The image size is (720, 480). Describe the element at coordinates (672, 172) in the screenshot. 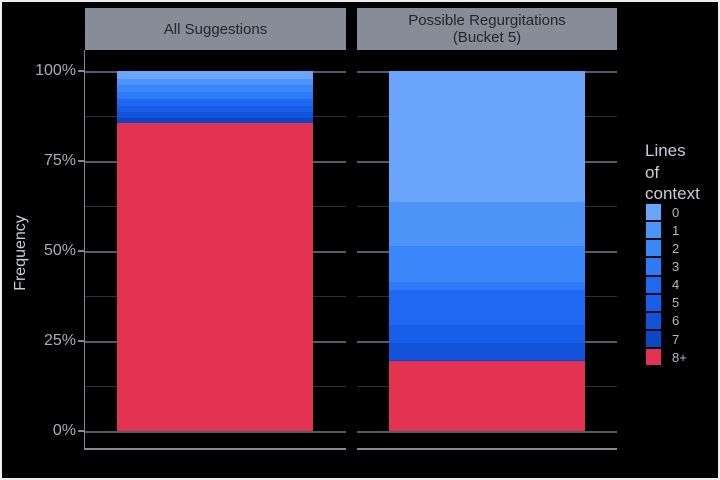

I see `legend-title: Lines of context` at that location.